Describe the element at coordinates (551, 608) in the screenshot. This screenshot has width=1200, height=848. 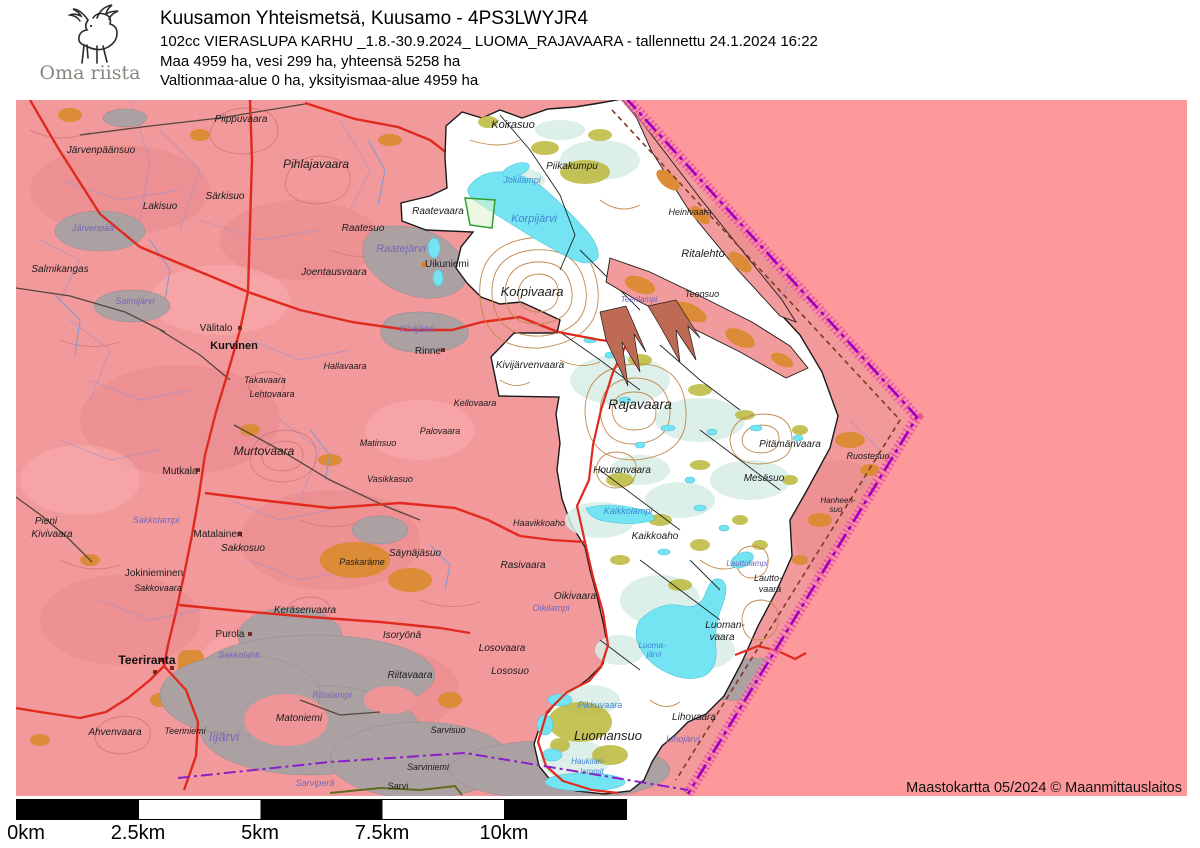
I see `map-label: Oikilampi` at that location.